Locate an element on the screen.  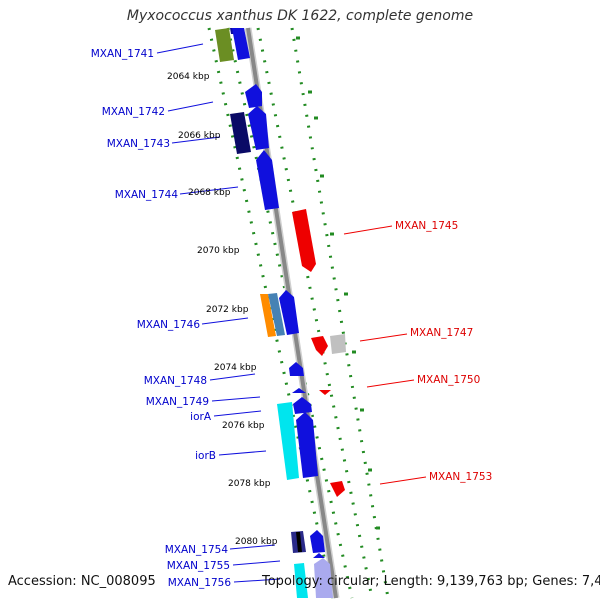
gene-mxan-1741-b is located at coordinates (241, 44).